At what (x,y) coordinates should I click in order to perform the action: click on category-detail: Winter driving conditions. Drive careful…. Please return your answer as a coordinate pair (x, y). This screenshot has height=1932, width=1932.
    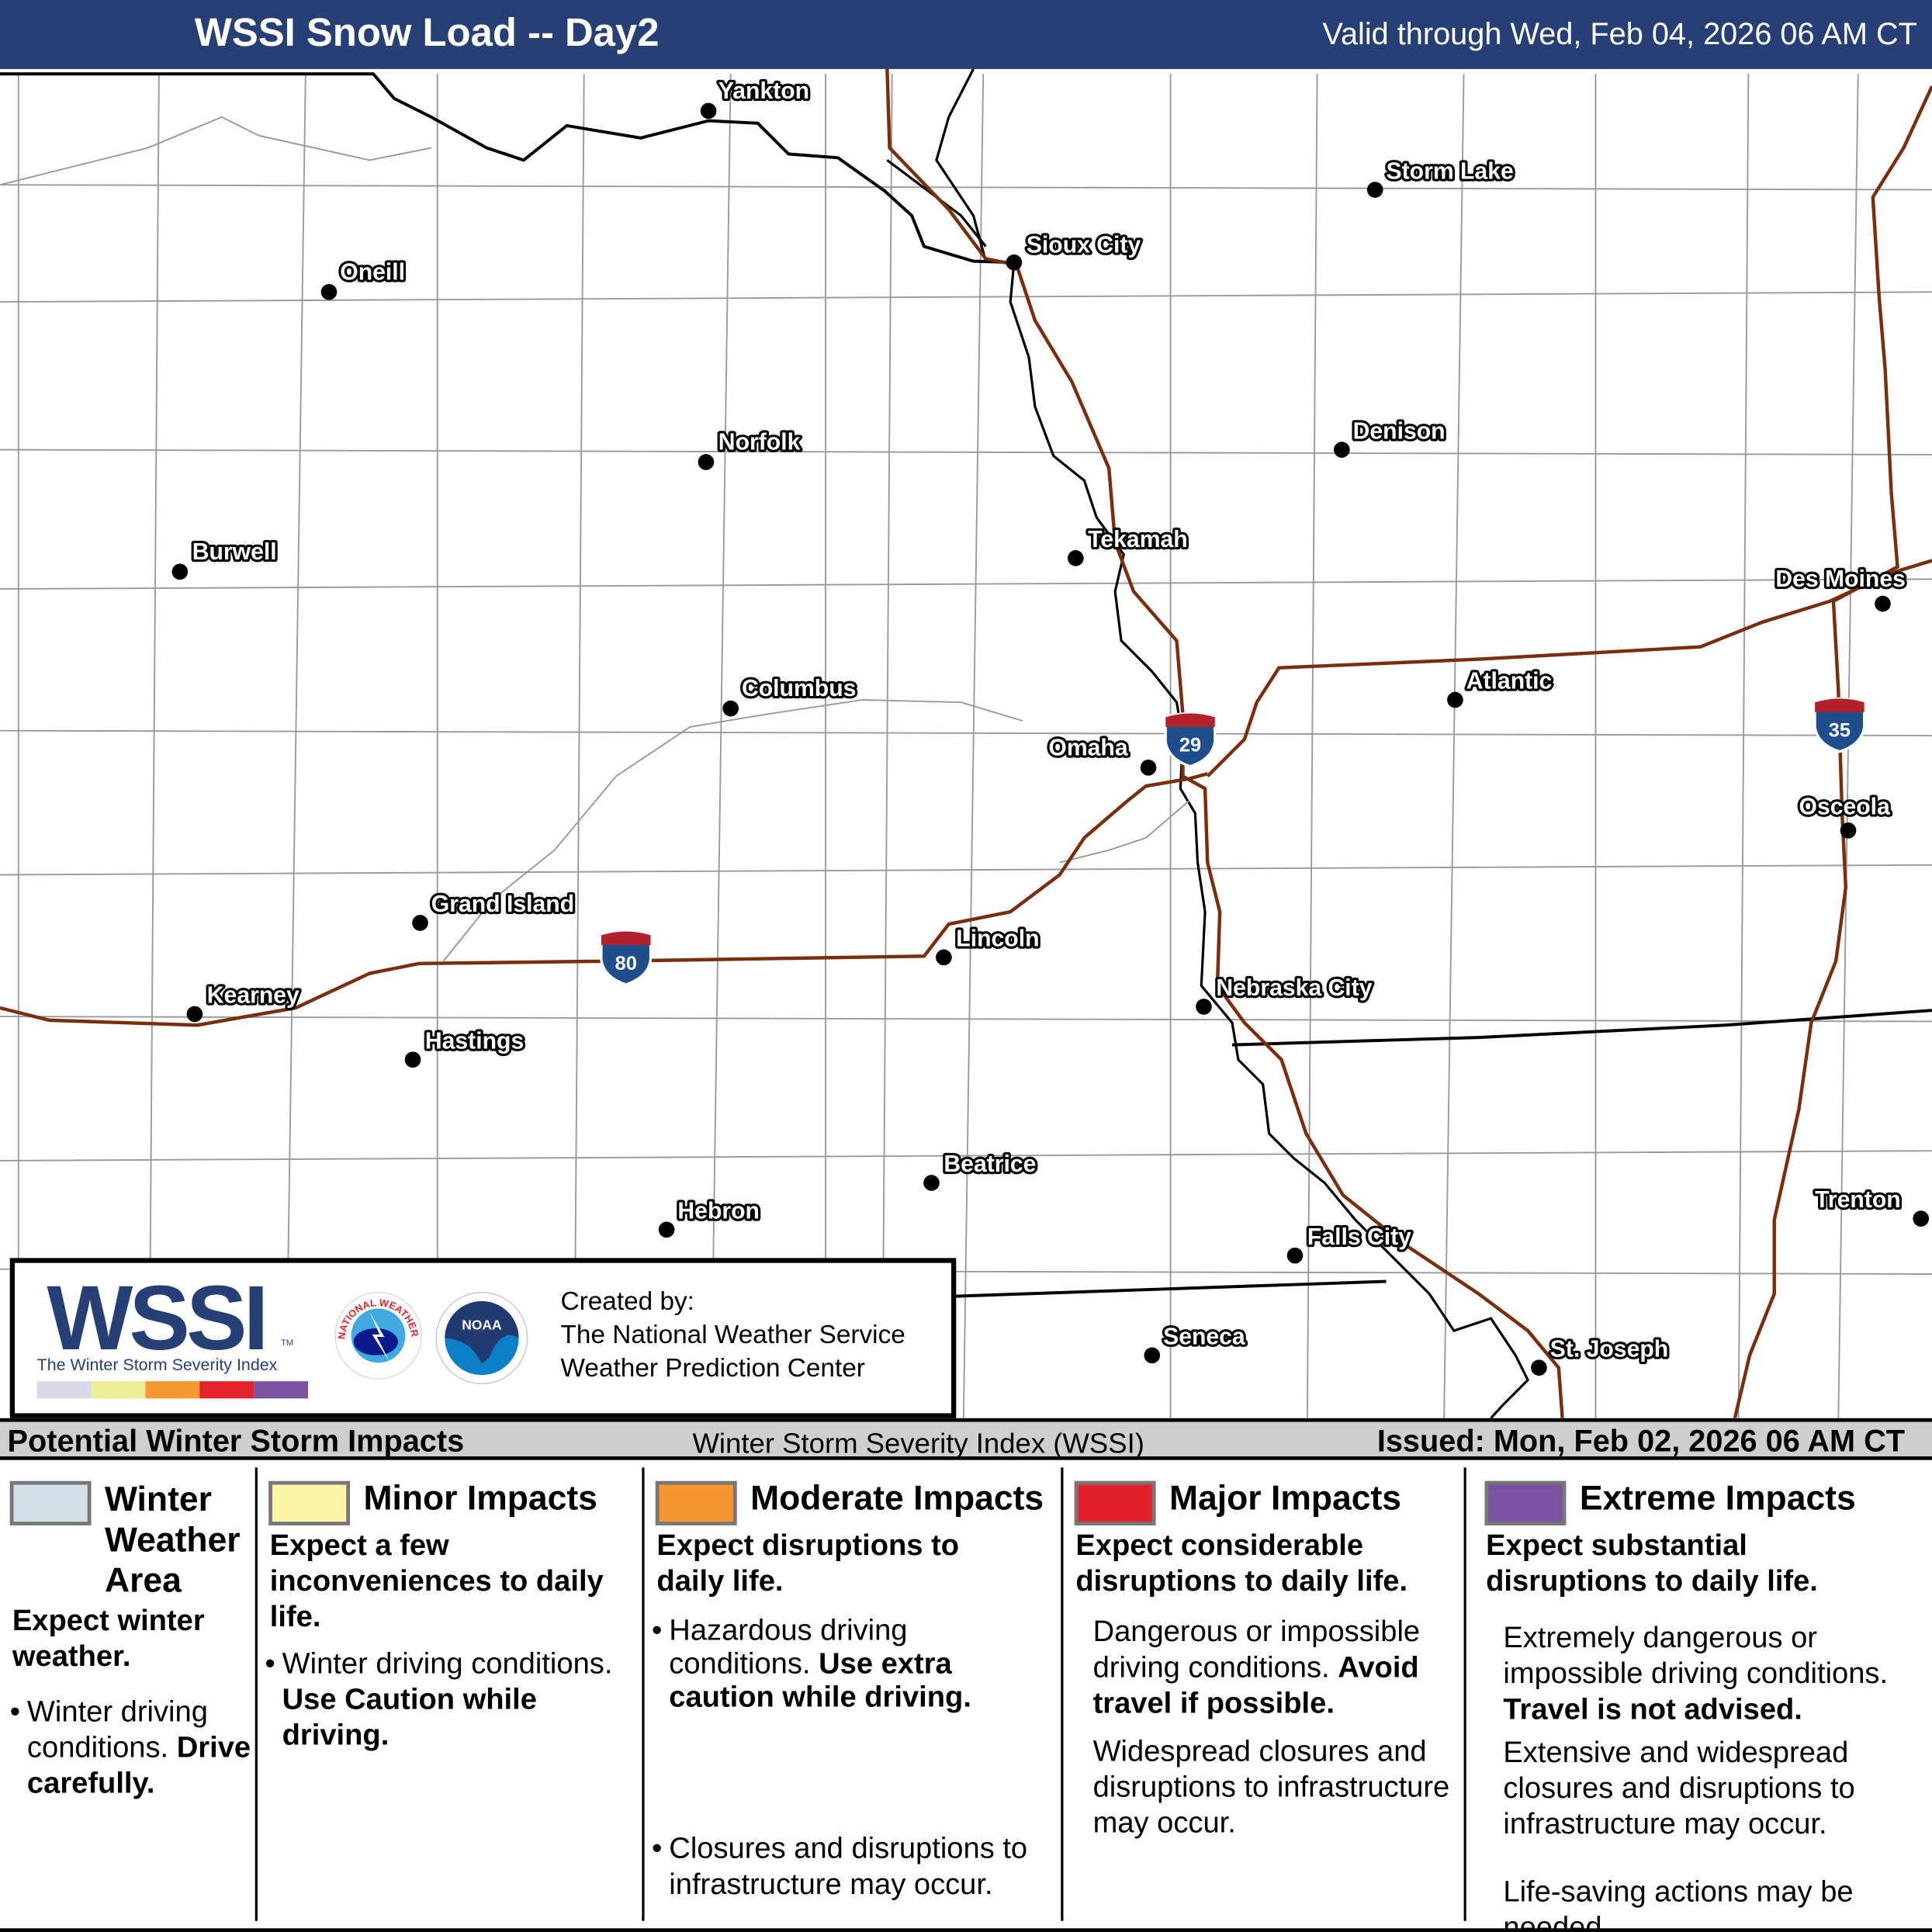
    Looking at the image, I should click on (135, 1749).